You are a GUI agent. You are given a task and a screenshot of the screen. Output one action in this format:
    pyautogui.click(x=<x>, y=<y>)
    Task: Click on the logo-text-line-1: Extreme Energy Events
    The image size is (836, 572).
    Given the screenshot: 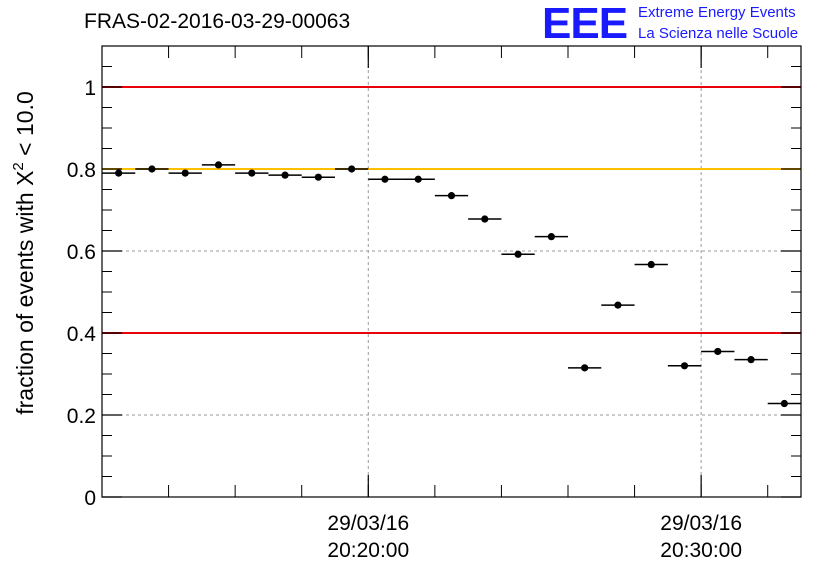 What is the action you would take?
    pyautogui.click(x=717, y=12)
    